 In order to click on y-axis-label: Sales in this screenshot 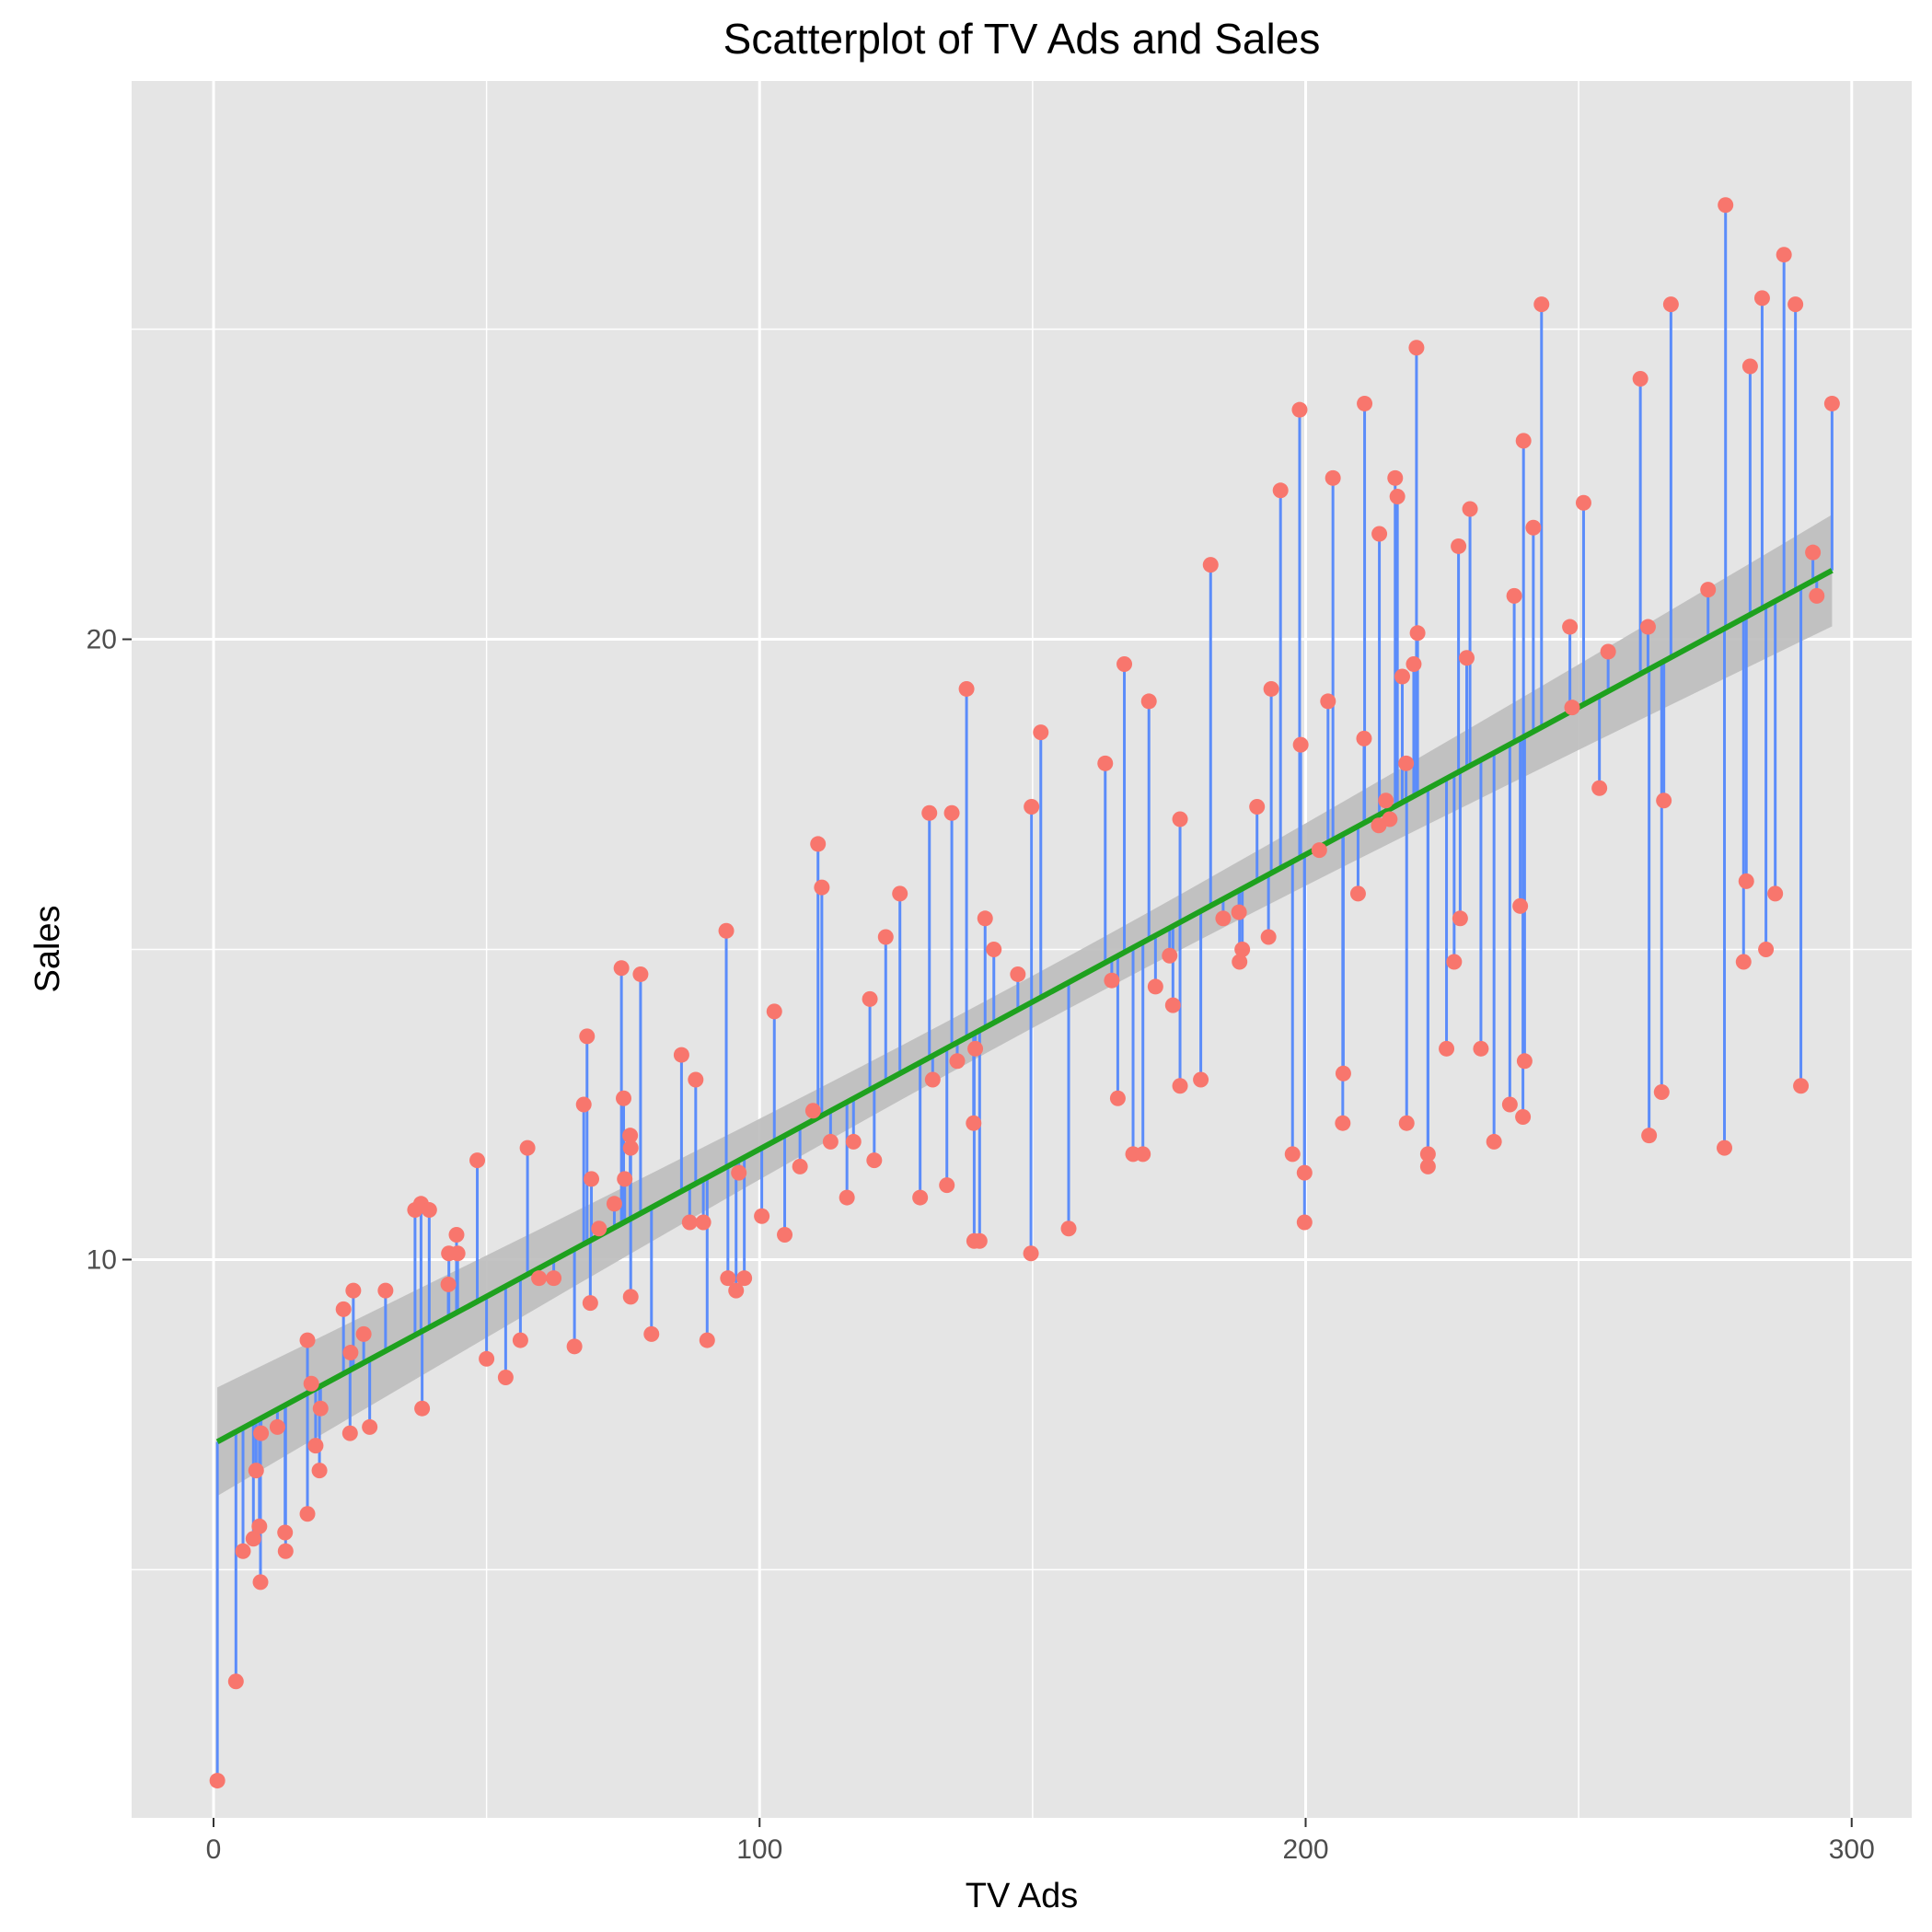, I will do `click(48, 949)`.